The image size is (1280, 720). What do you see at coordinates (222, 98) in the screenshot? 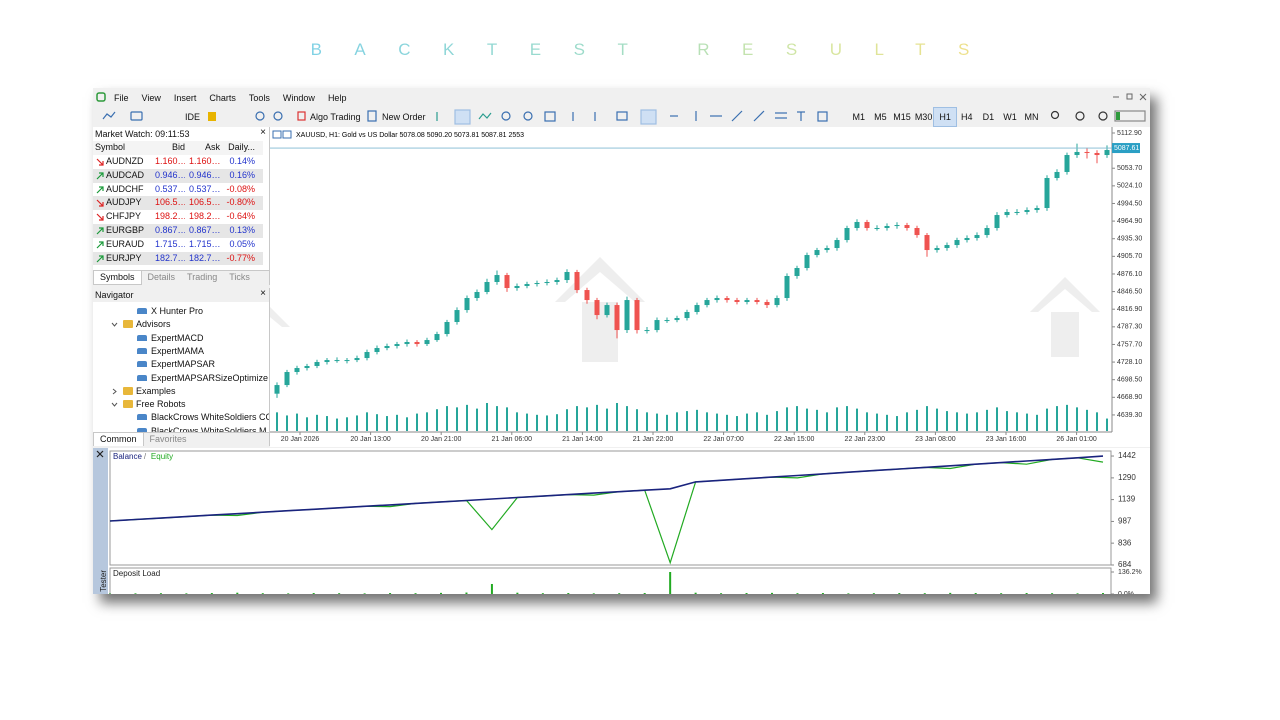
I see `menu-item: Charts` at bounding box center [222, 98].